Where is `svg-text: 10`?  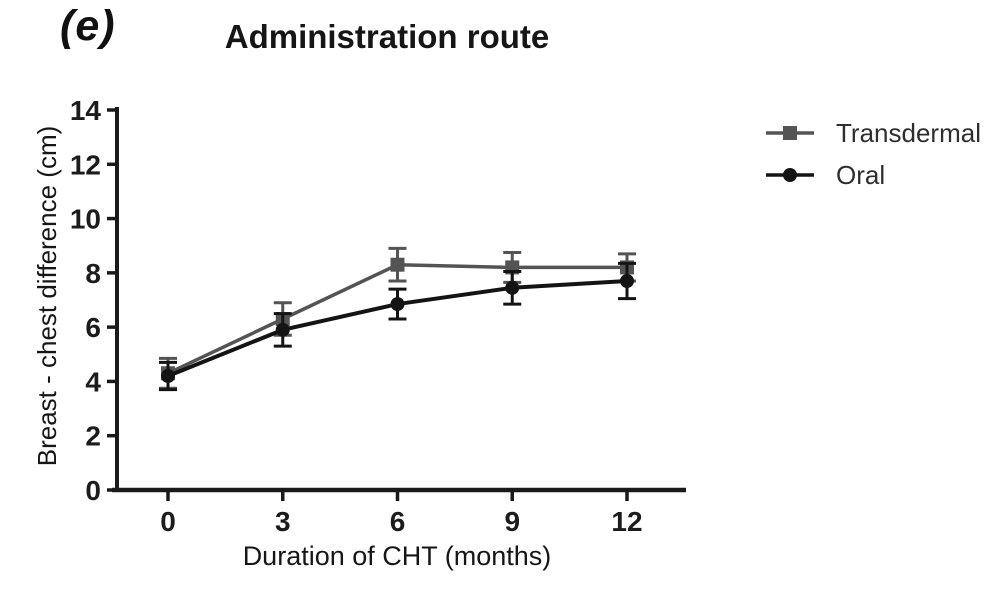 svg-text: 10 is located at coordinates (85, 219).